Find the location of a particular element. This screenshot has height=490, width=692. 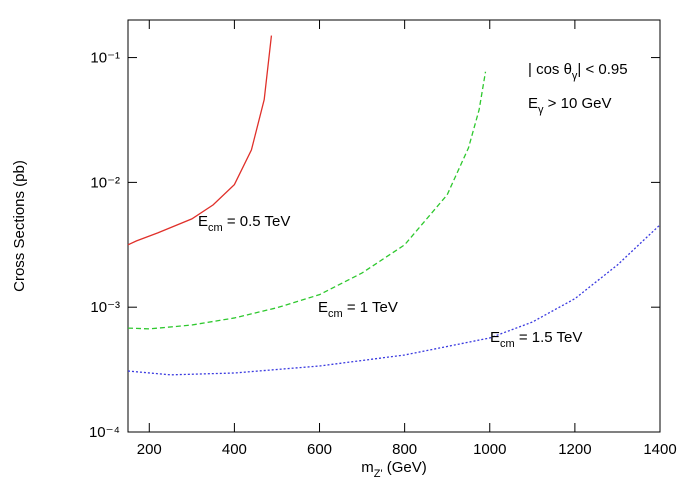

y-tick-label: 10⁻² is located at coordinates (105, 182).